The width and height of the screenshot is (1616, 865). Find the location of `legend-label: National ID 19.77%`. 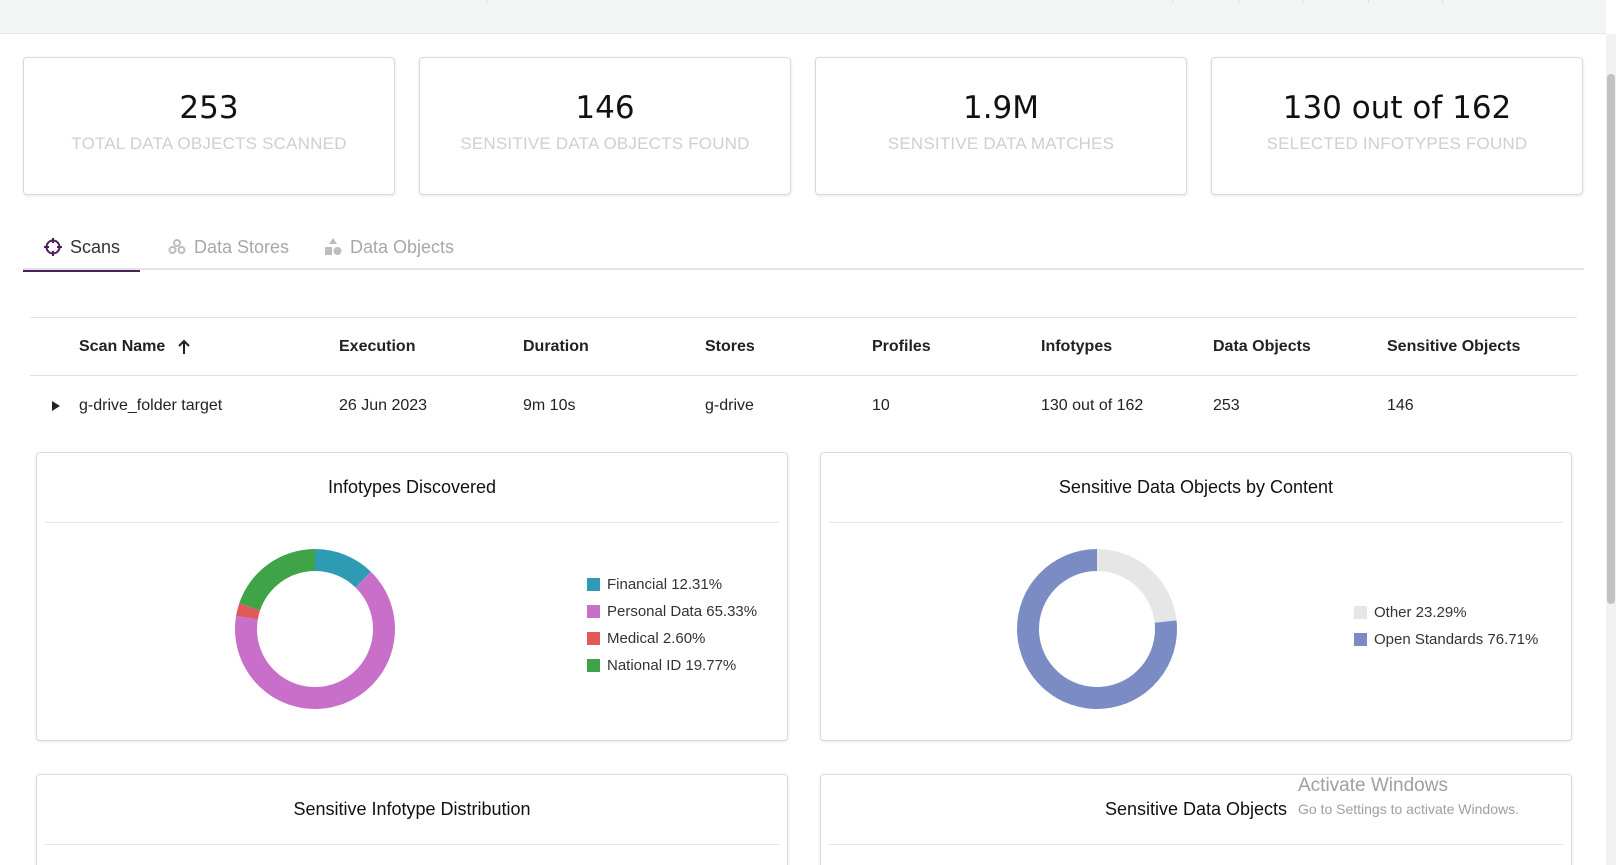

legend-label: National ID 19.77% is located at coordinates (672, 665).